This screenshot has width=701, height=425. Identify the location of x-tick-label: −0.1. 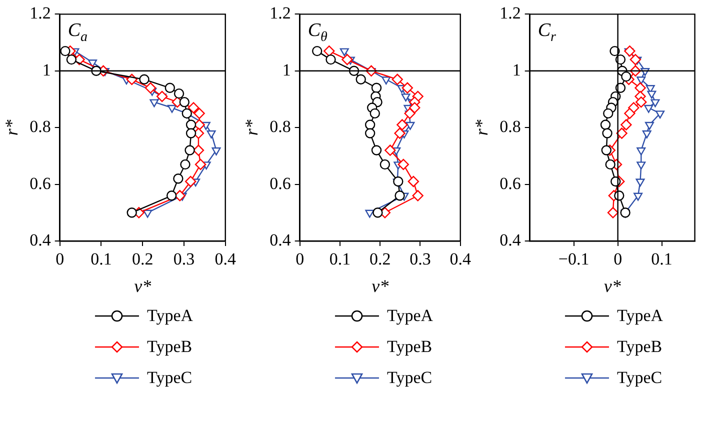
(574, 259).